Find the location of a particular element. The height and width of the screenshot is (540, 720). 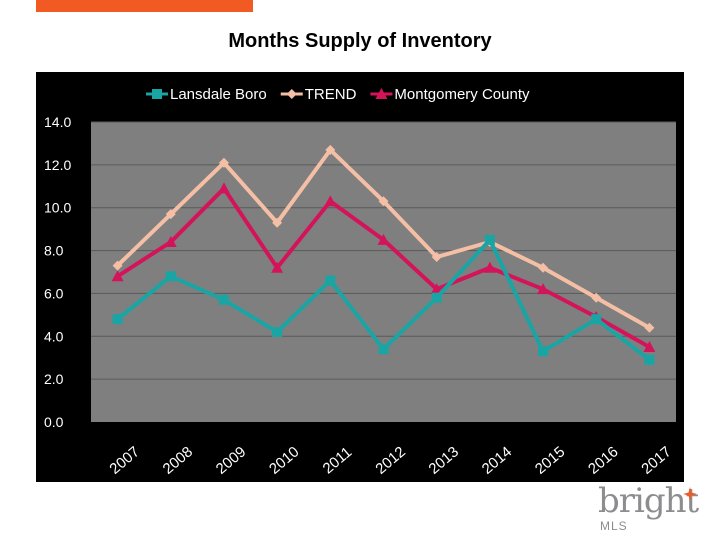

x-tick-label: 2015 is located at coordinates (550, 460).